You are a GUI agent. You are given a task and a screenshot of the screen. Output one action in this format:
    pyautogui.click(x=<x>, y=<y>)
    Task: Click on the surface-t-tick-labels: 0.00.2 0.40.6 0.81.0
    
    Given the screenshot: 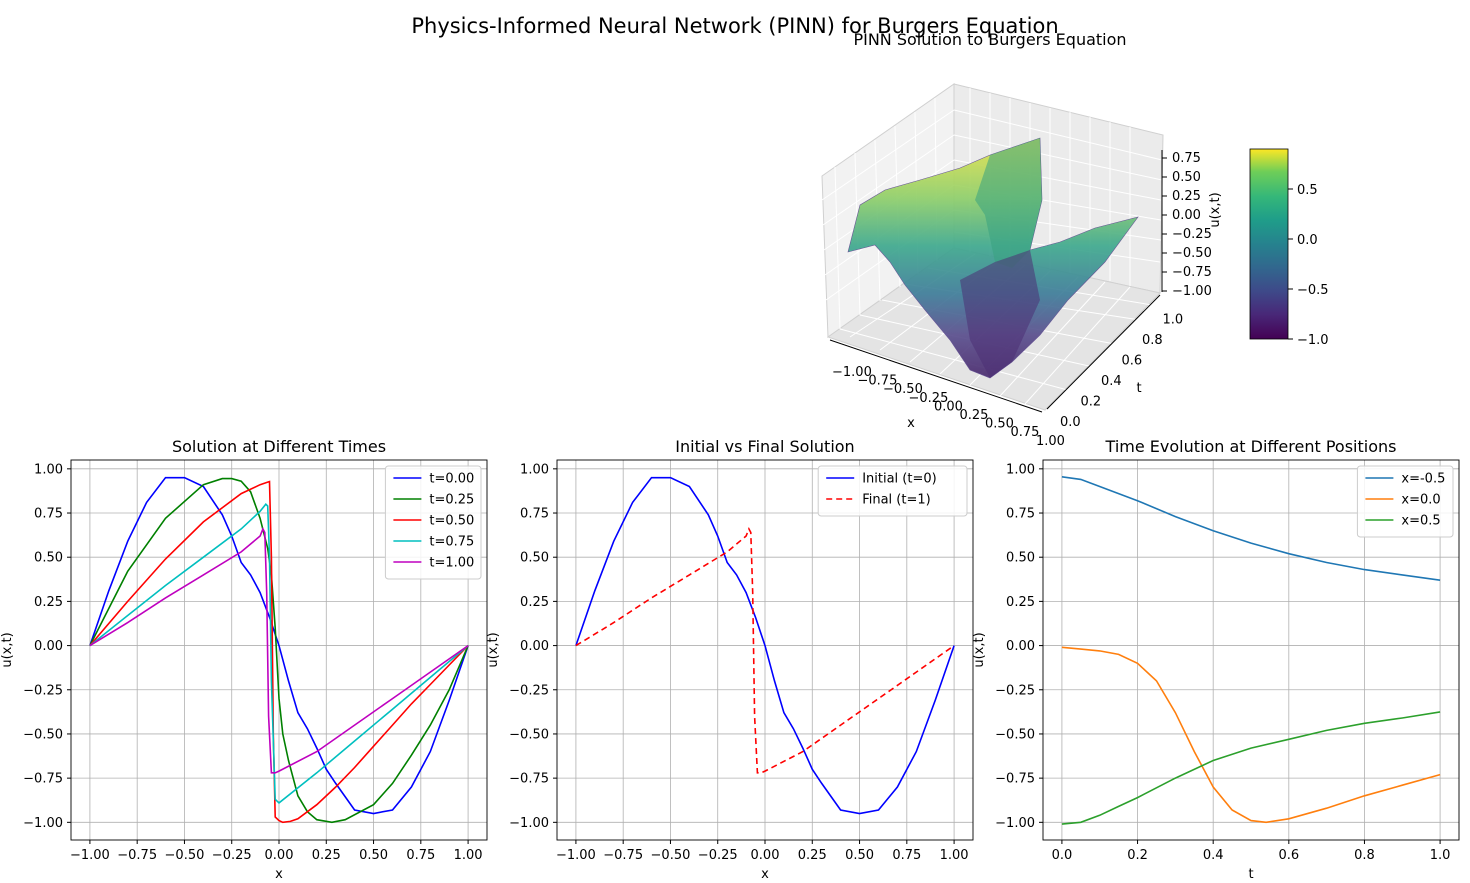 What is the action you would take?
    pyautogui.click(x=1121, y=372)
    